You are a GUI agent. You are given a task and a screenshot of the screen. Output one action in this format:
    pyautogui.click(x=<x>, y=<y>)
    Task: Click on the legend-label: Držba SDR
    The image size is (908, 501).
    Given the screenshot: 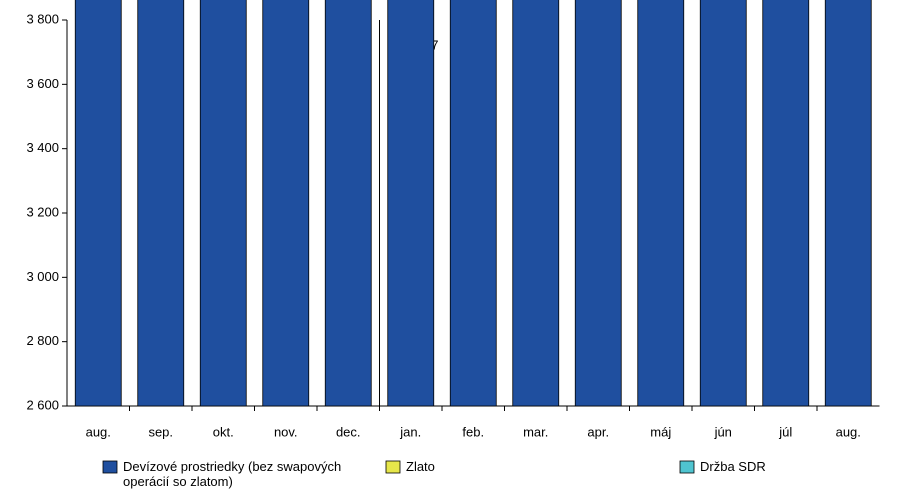 What is the action you would take?
    pyautogui.click(x=733, y=466)
    